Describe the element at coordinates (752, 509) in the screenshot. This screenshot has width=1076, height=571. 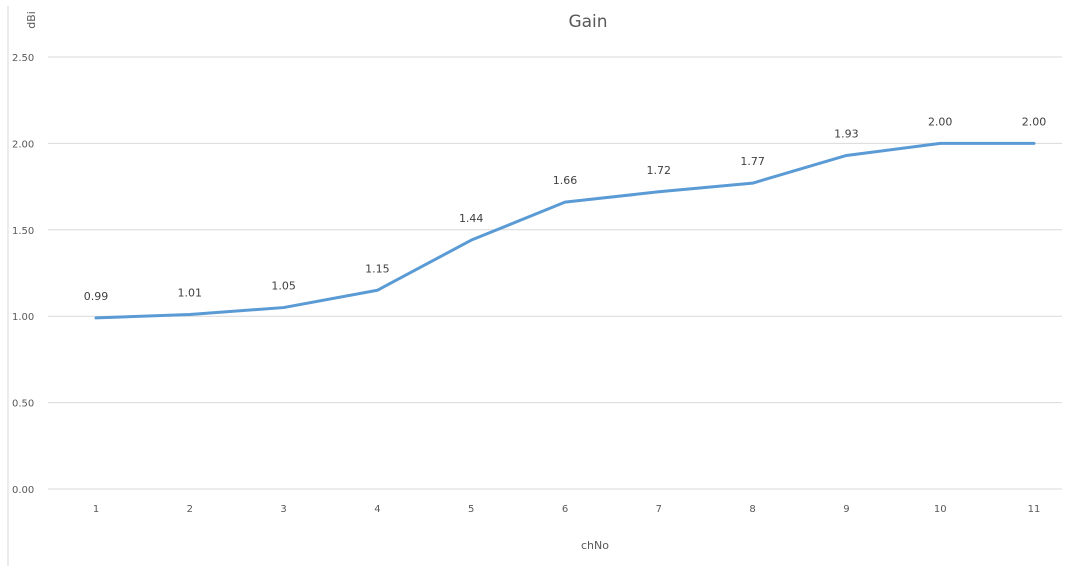
I see `x-tick-label: 8` at that location.